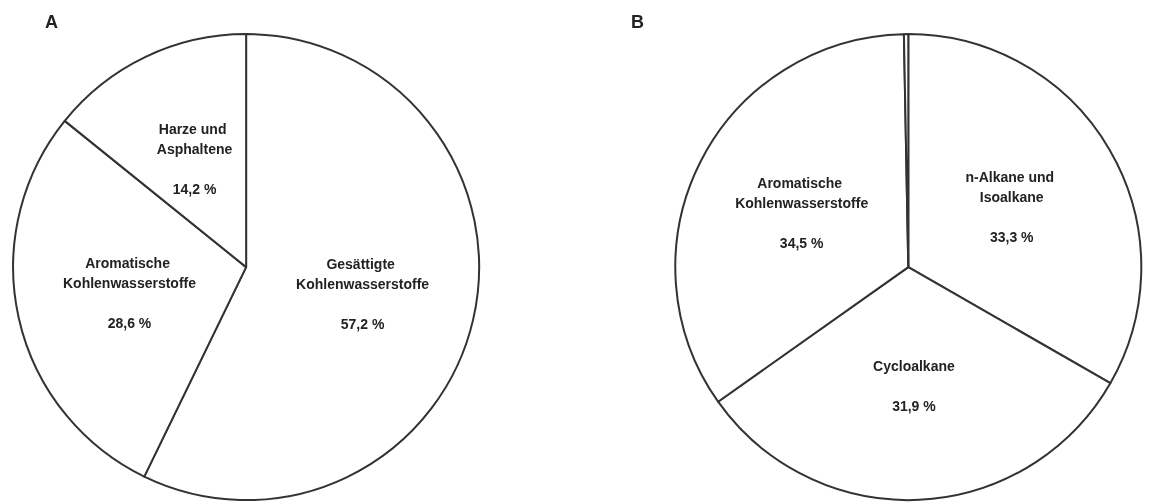  What do you see at coordinates (51, 22) in the screenshot?
I see `chart-title: A` at bounding box center [51, 22].